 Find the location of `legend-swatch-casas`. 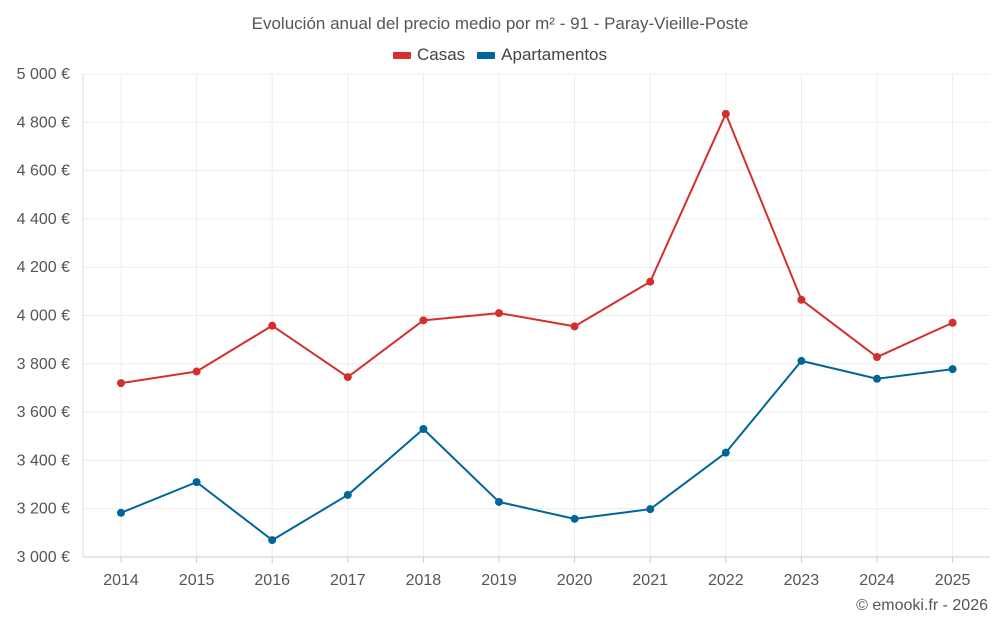

legend-swatch-casas is located at coordinates (401, 55).